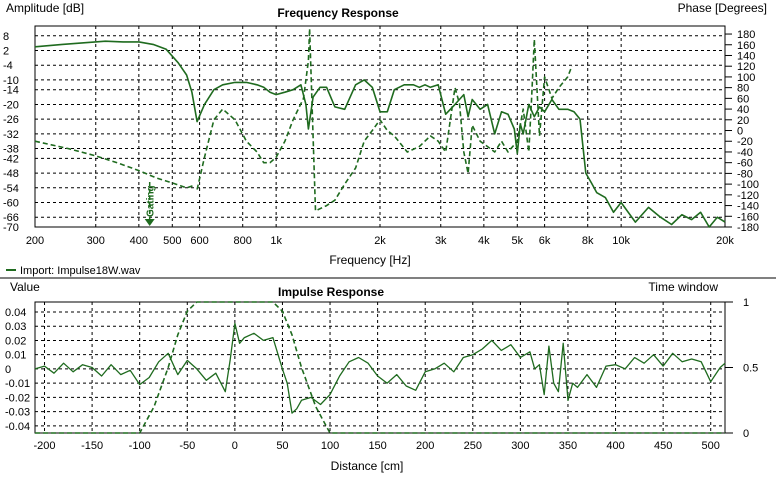  Describe the element at coordinates (17, 384) in the screenshot. I see `value-tick-label: -0.01` at that location.